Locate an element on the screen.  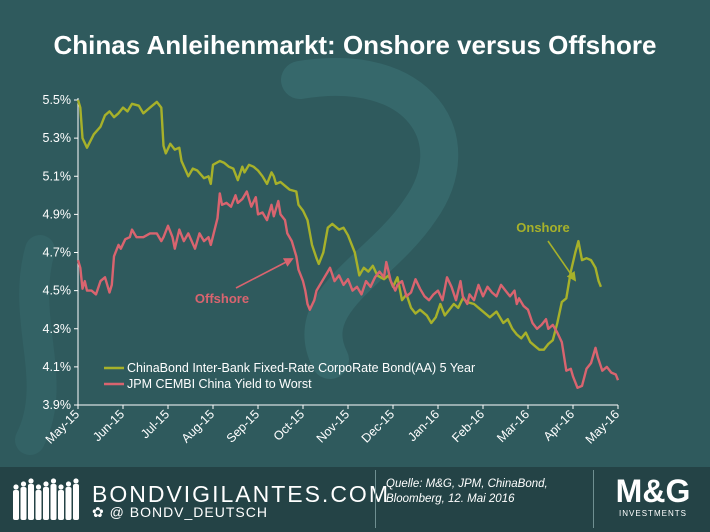
y-tick-label: 5.3% is located at coordinates (57, 138).